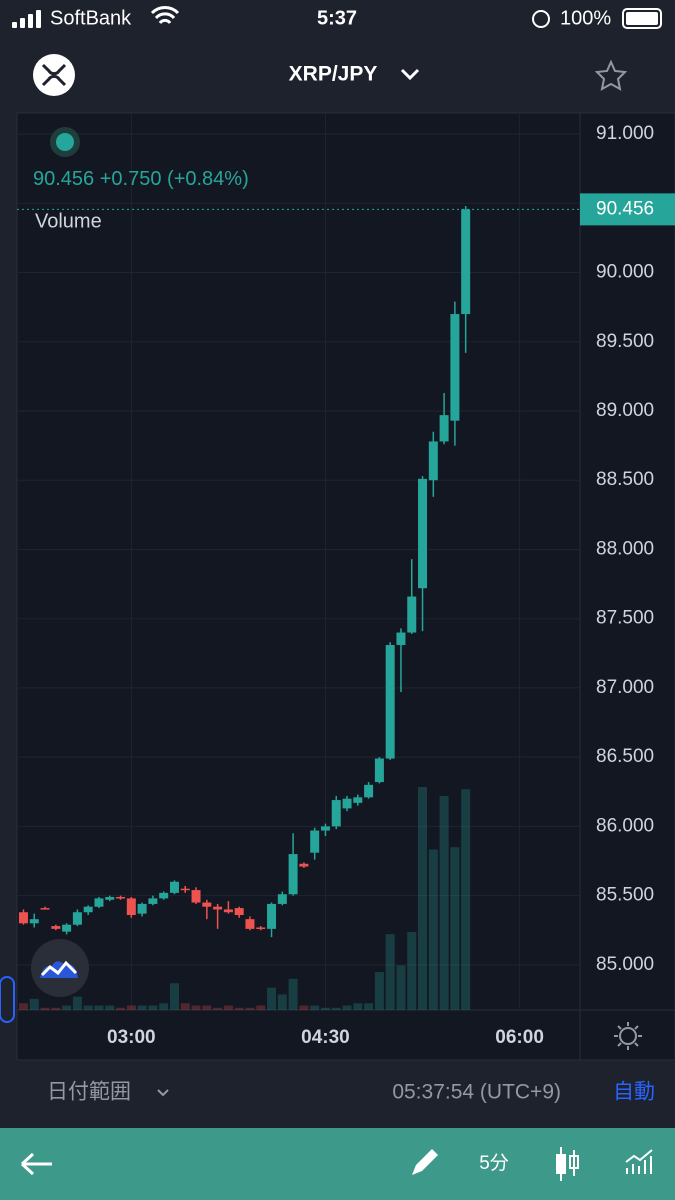  I want to click on volume-label: Volume, so click(68, 221).